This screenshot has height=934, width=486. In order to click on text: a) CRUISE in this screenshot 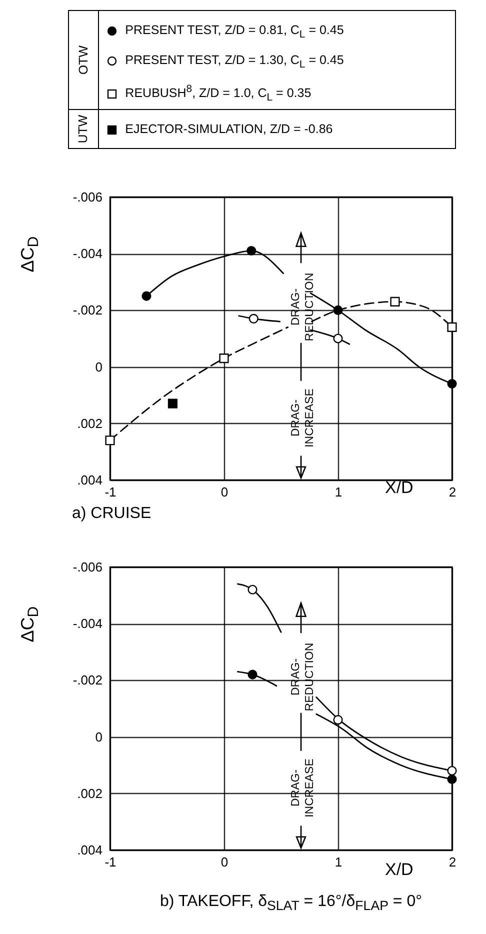, I will do `click(112, 514)`.